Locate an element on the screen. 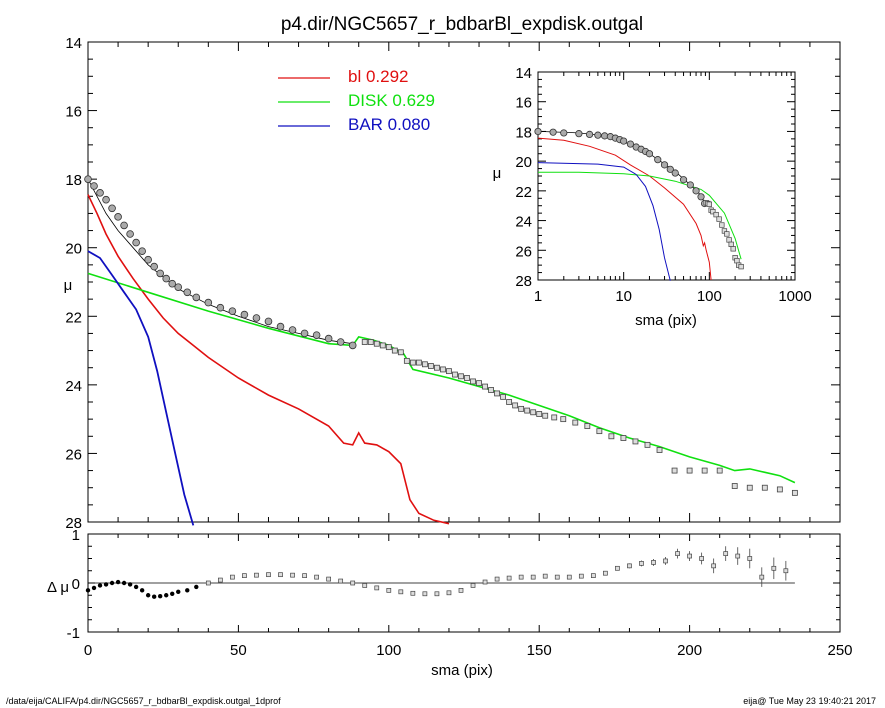  main-y-tick-label: 22 is located at coordinates (73, 317).